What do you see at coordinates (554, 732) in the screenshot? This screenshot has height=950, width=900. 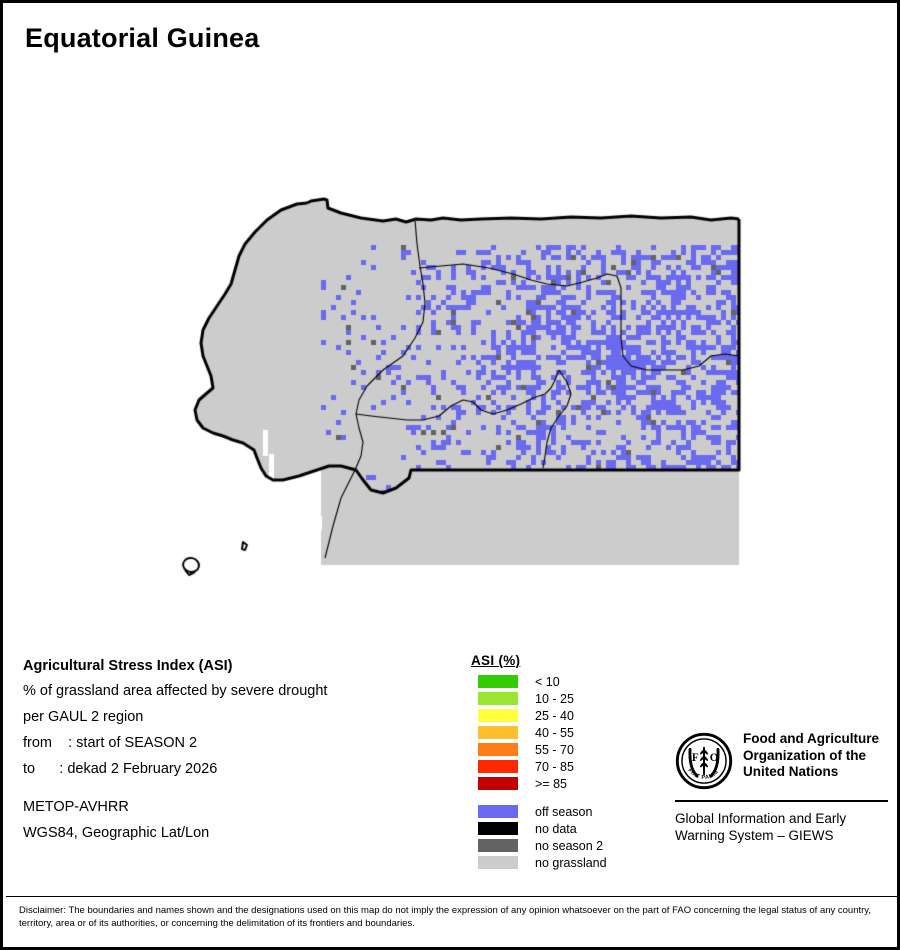 I see `legend-label-class-3: 40 - 55` at bounding box center [554, 732].